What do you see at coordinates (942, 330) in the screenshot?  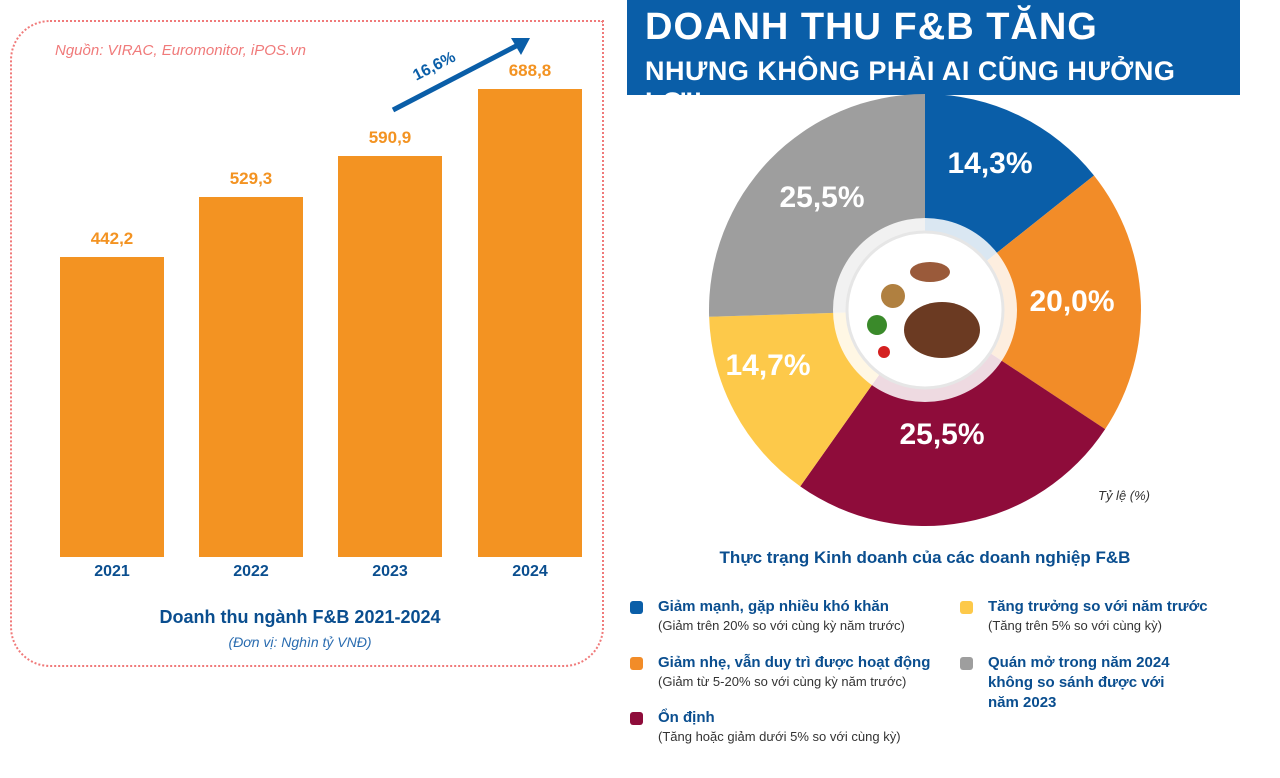 I see `steak-icon` at bounding box center [942, 330].